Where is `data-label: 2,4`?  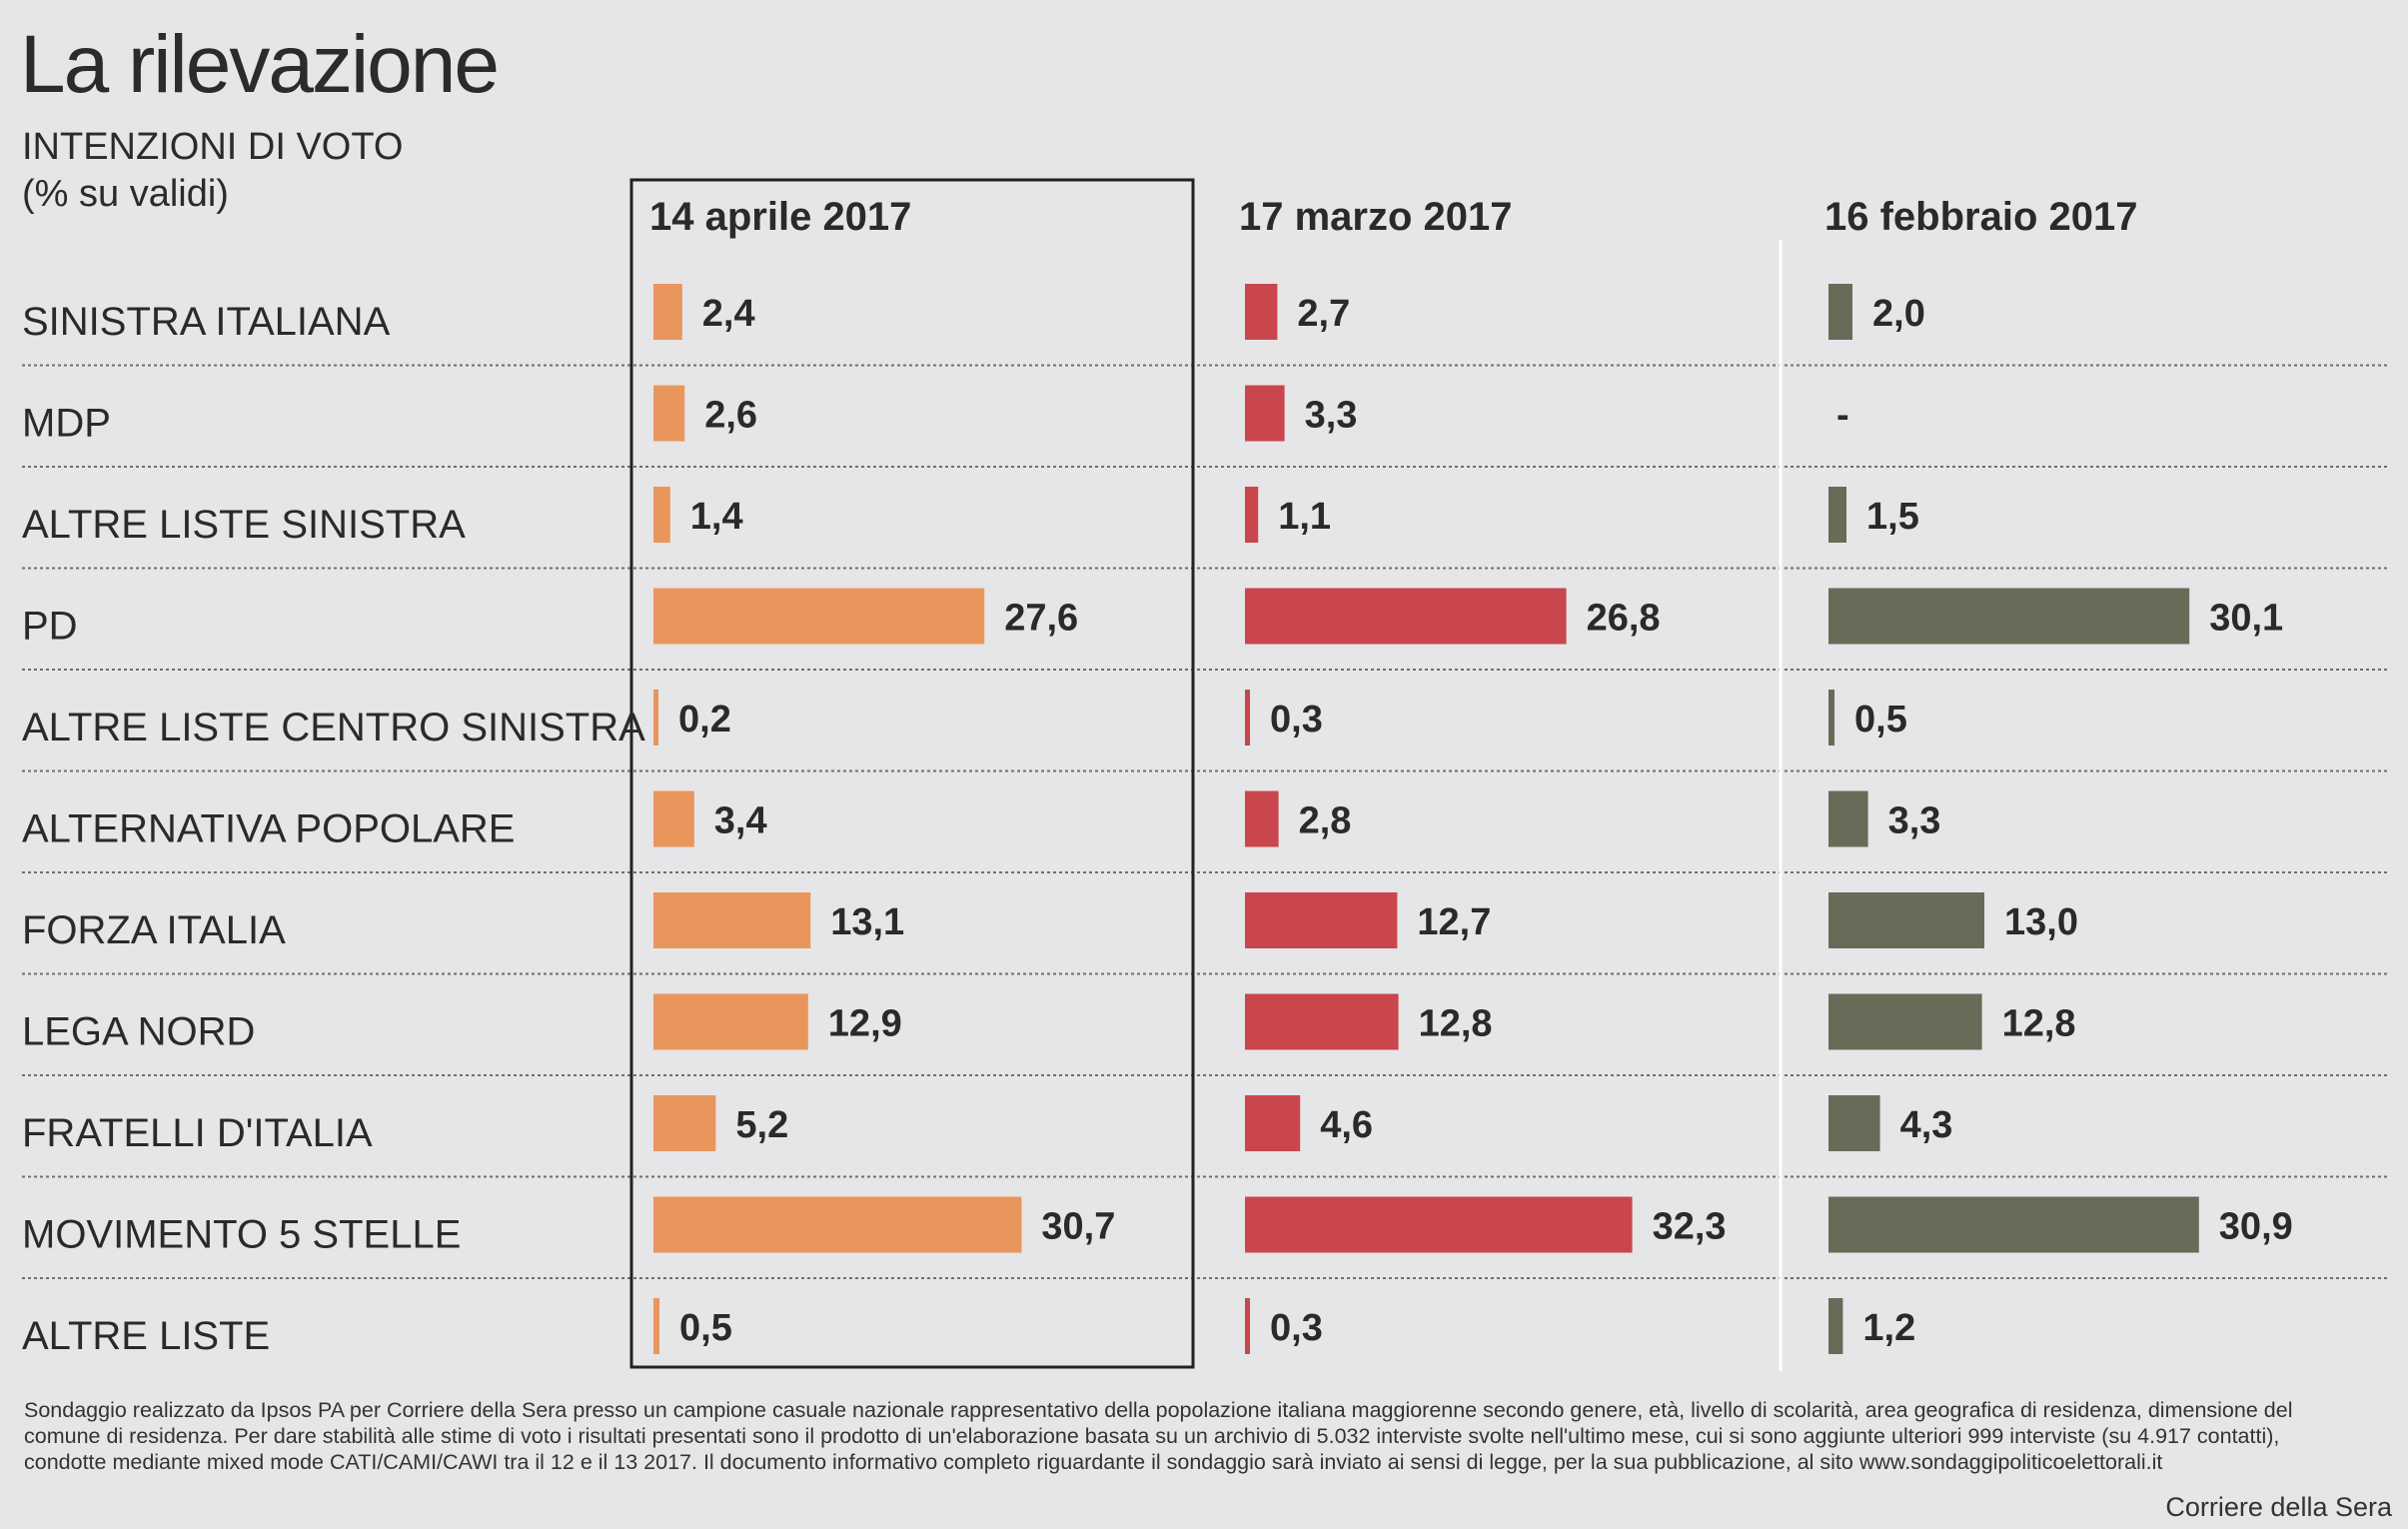 data-label: 2,4 is located at coordinates (728, 314).